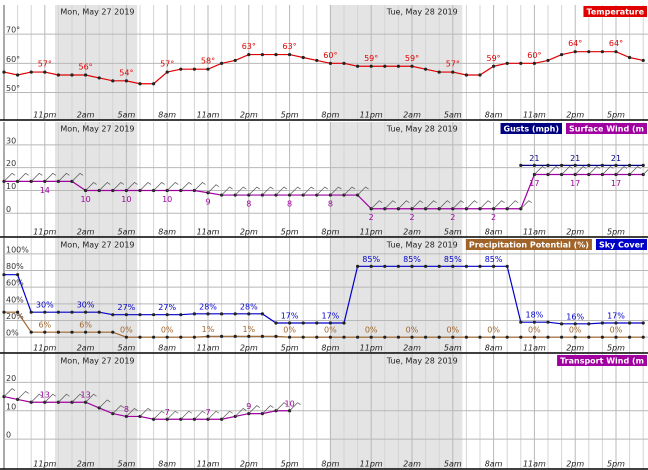 The width and height of the screenshot is (648, 470). Describe the element at coordinates (412, 259) in the screenshot. I see `value-label: 85%` at that location.